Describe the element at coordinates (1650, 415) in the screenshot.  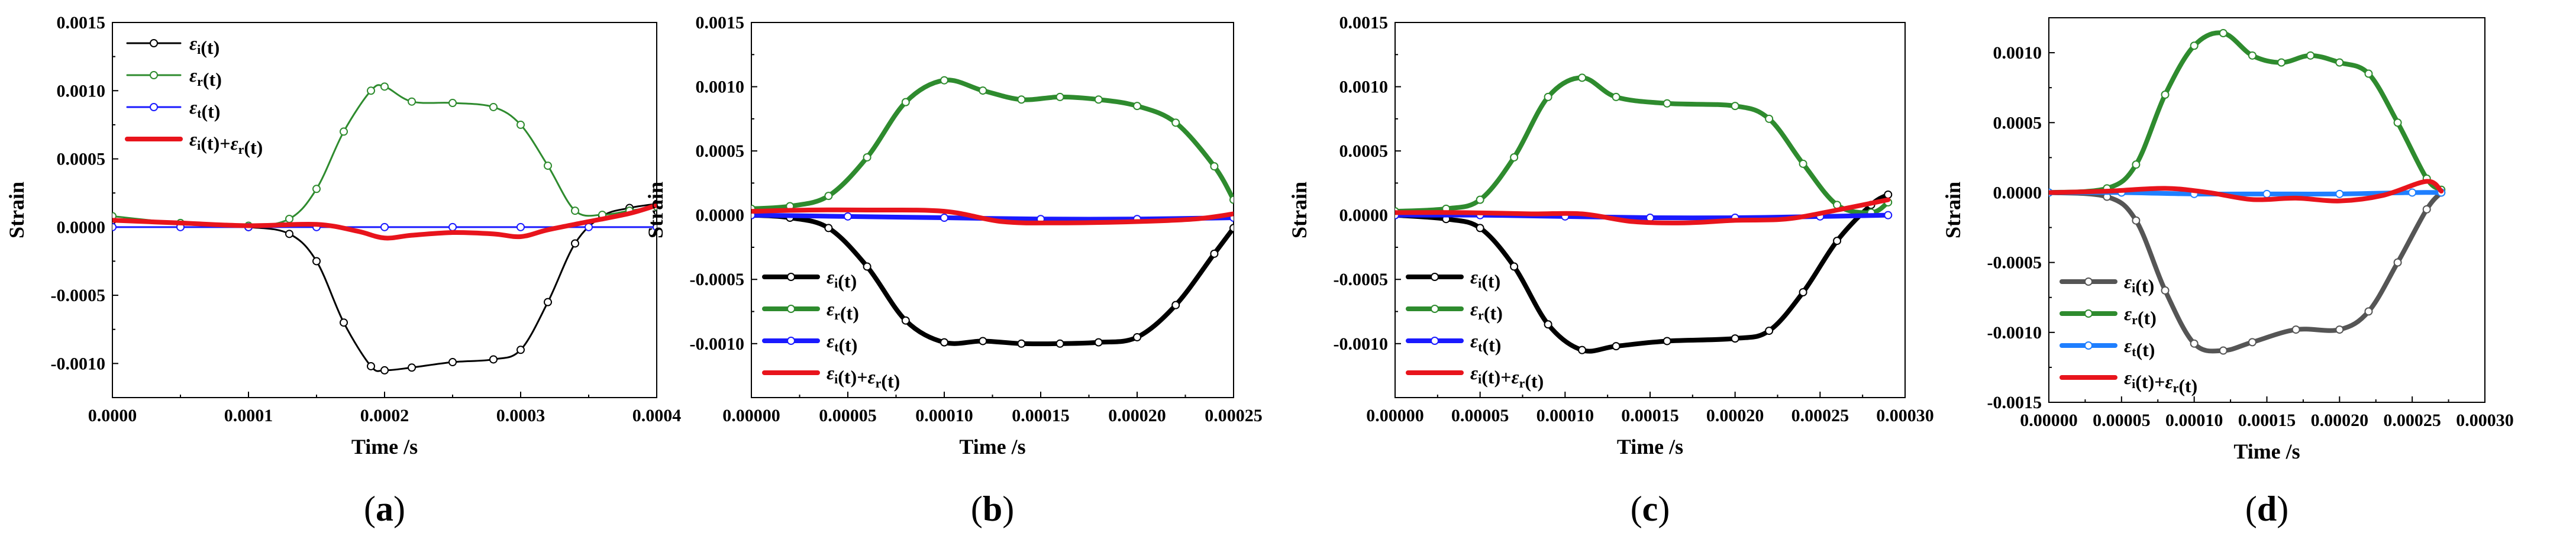
I see `x-tick-label: 0.00015` at that location.